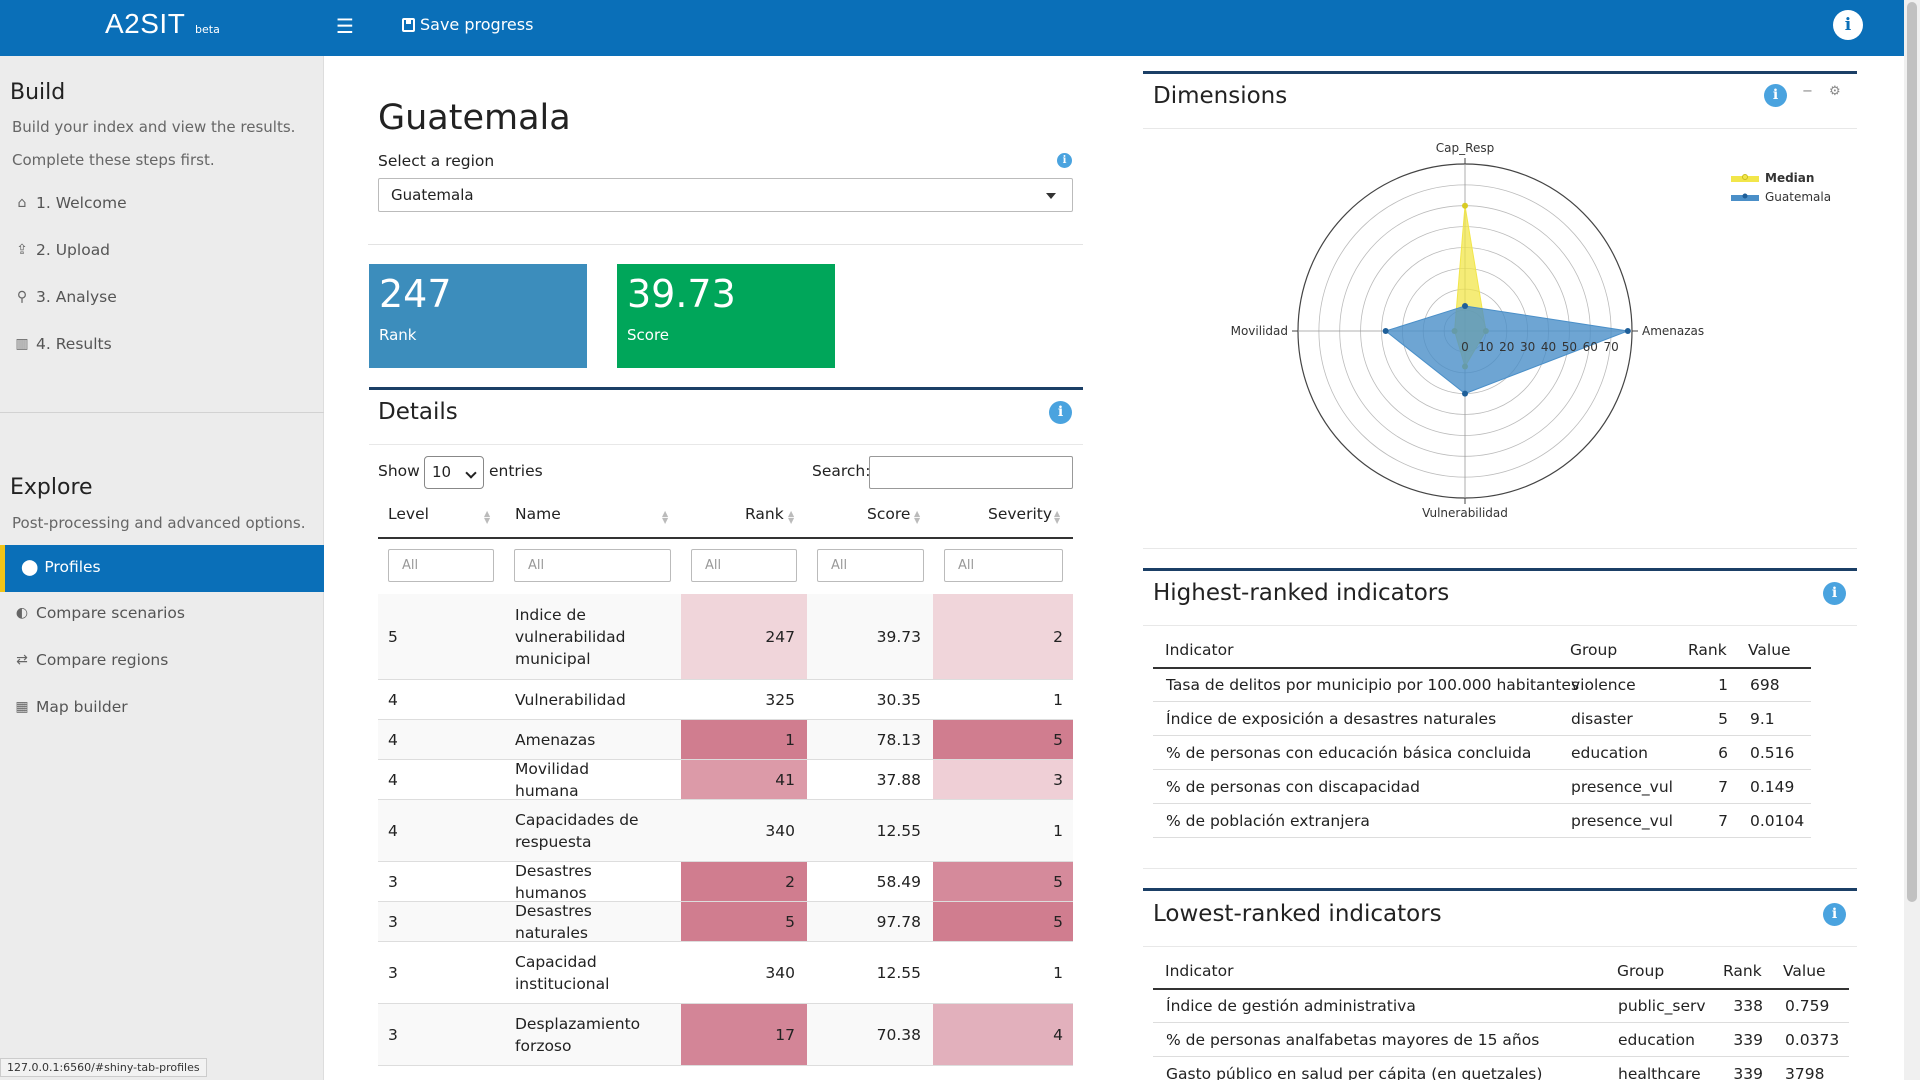 This screenshot has width=1920, height=1080. I want to click on show-label: Show, so click(399, 471).